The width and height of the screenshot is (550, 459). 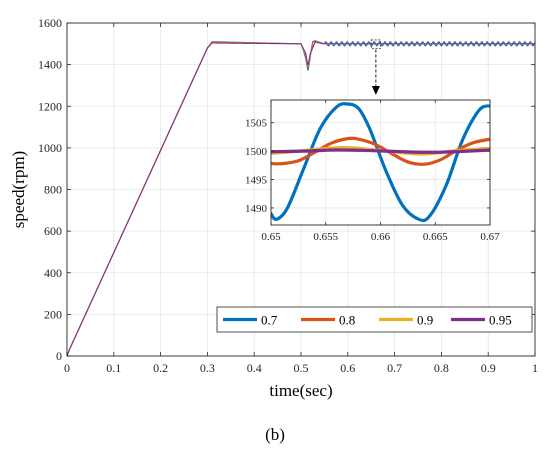 What do you see at coordinates (375, 90) in the screenshot?
I see `zoom-arrow-head` at bounding box center [375, 90].